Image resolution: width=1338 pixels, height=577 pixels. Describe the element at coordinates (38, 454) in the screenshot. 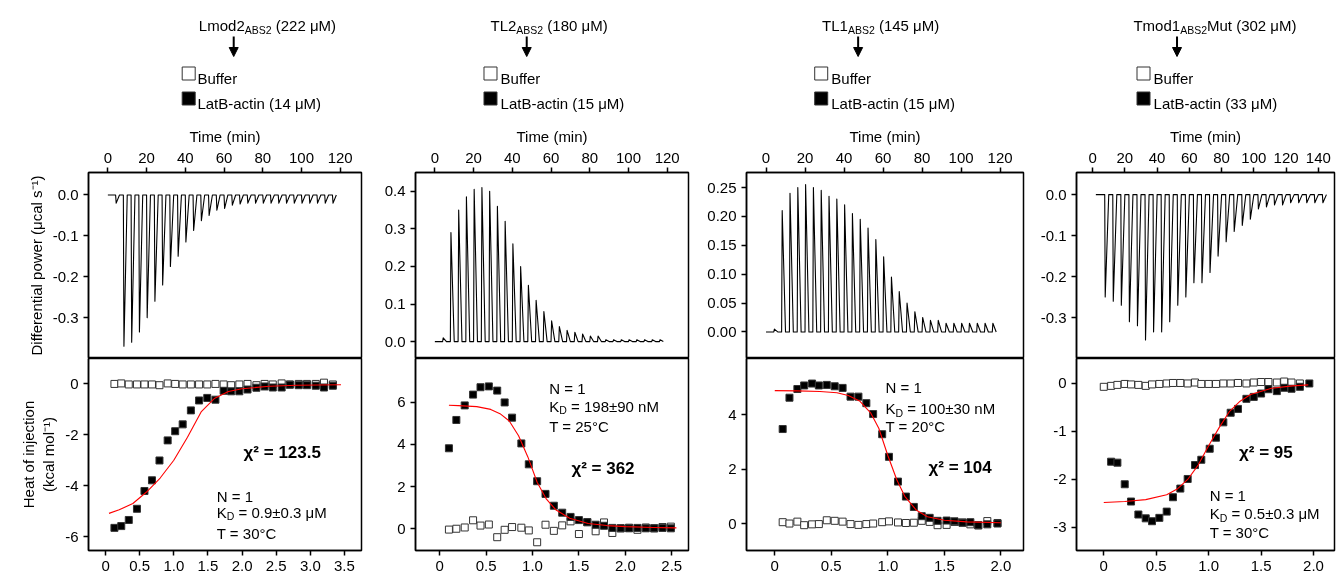

I see `y-axis-title: Heat of injection (kcal mol⁻¹)` at that location.